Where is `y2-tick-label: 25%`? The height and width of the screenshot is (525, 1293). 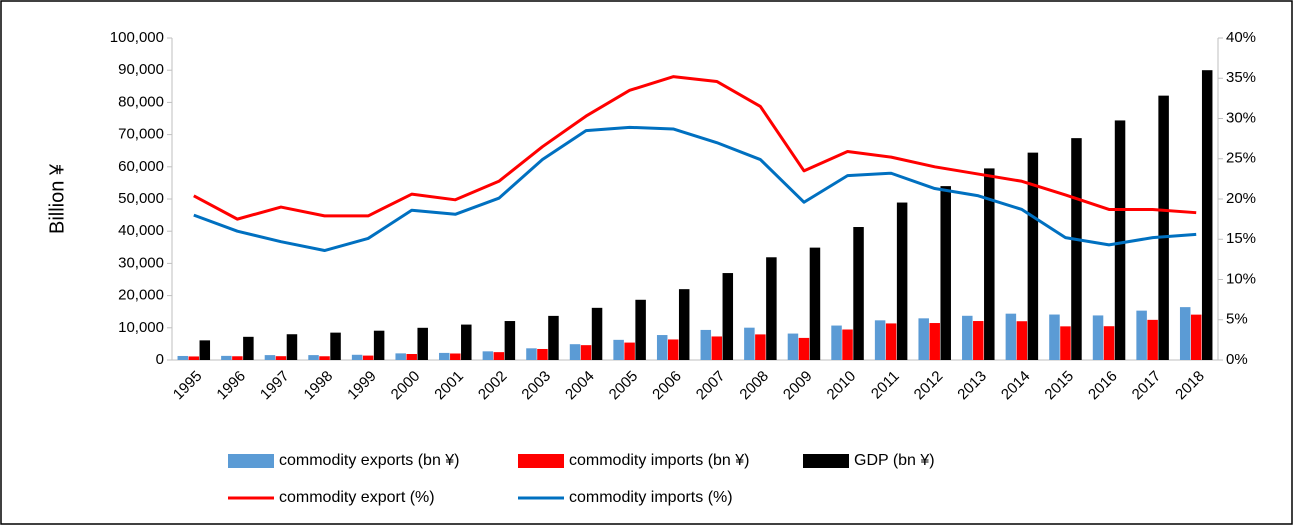
y2-tick-label: 25% is located at coordinates (1241, 158).